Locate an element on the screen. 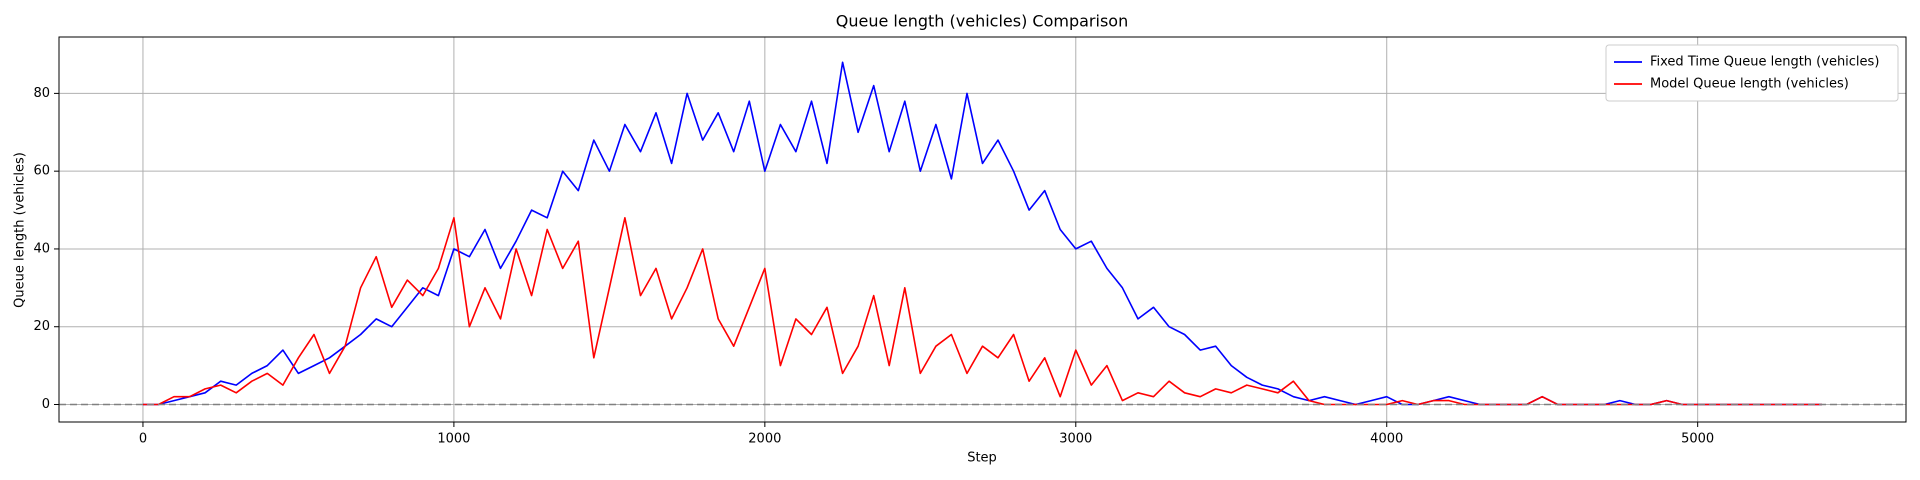 The width and height of the screenshot is (1920, 480). x-tick-label: 3000 is located at coordinates (1075, 439).